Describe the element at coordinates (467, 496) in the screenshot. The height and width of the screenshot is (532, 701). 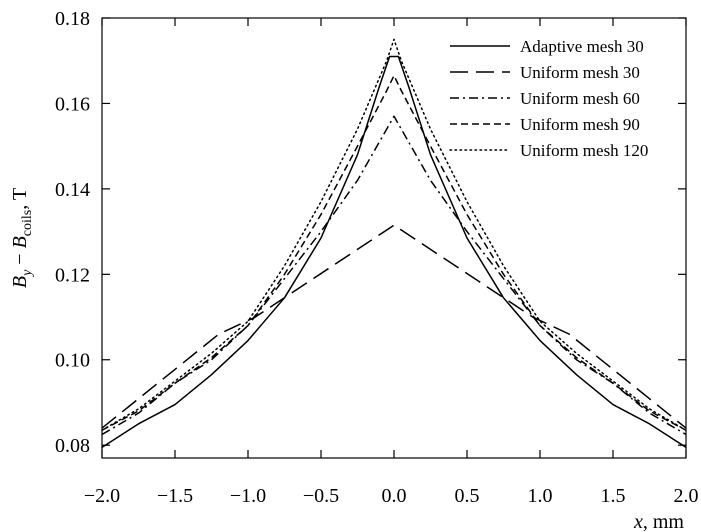
I see `x-tick-label: 0.5` at that location.